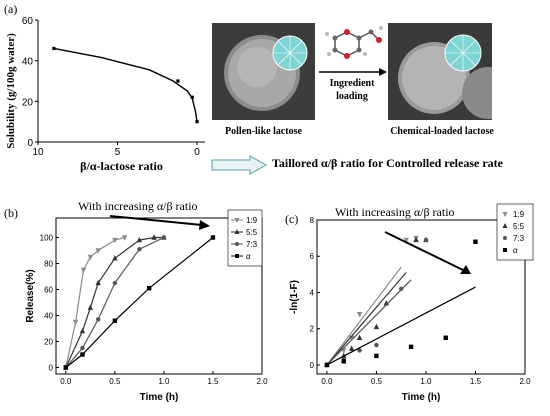  I want to click on b-legend-label: 5:5, so click(252, 232).